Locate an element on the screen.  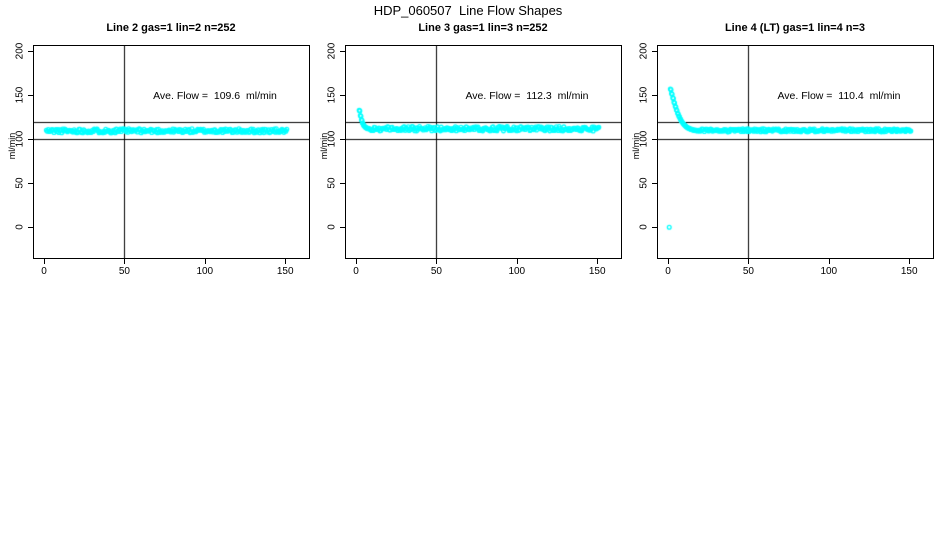
panel-title: Line 4 (LT) gas=1 lin=4 n=3 is located at coordinates (795, 28).